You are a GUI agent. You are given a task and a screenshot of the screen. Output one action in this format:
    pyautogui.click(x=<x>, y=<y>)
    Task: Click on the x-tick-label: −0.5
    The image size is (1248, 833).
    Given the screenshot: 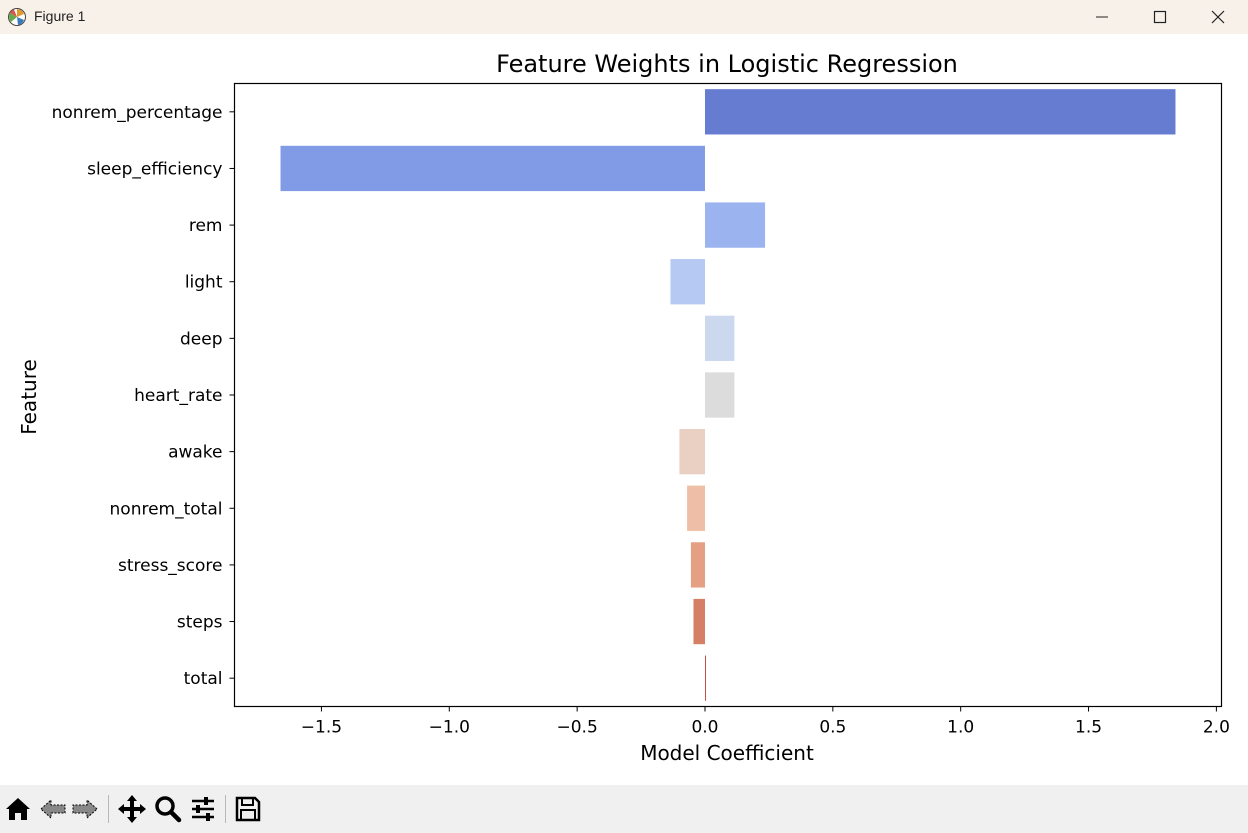 What is the action you would take?
    pyautogui.click(x=576, y=728)
    